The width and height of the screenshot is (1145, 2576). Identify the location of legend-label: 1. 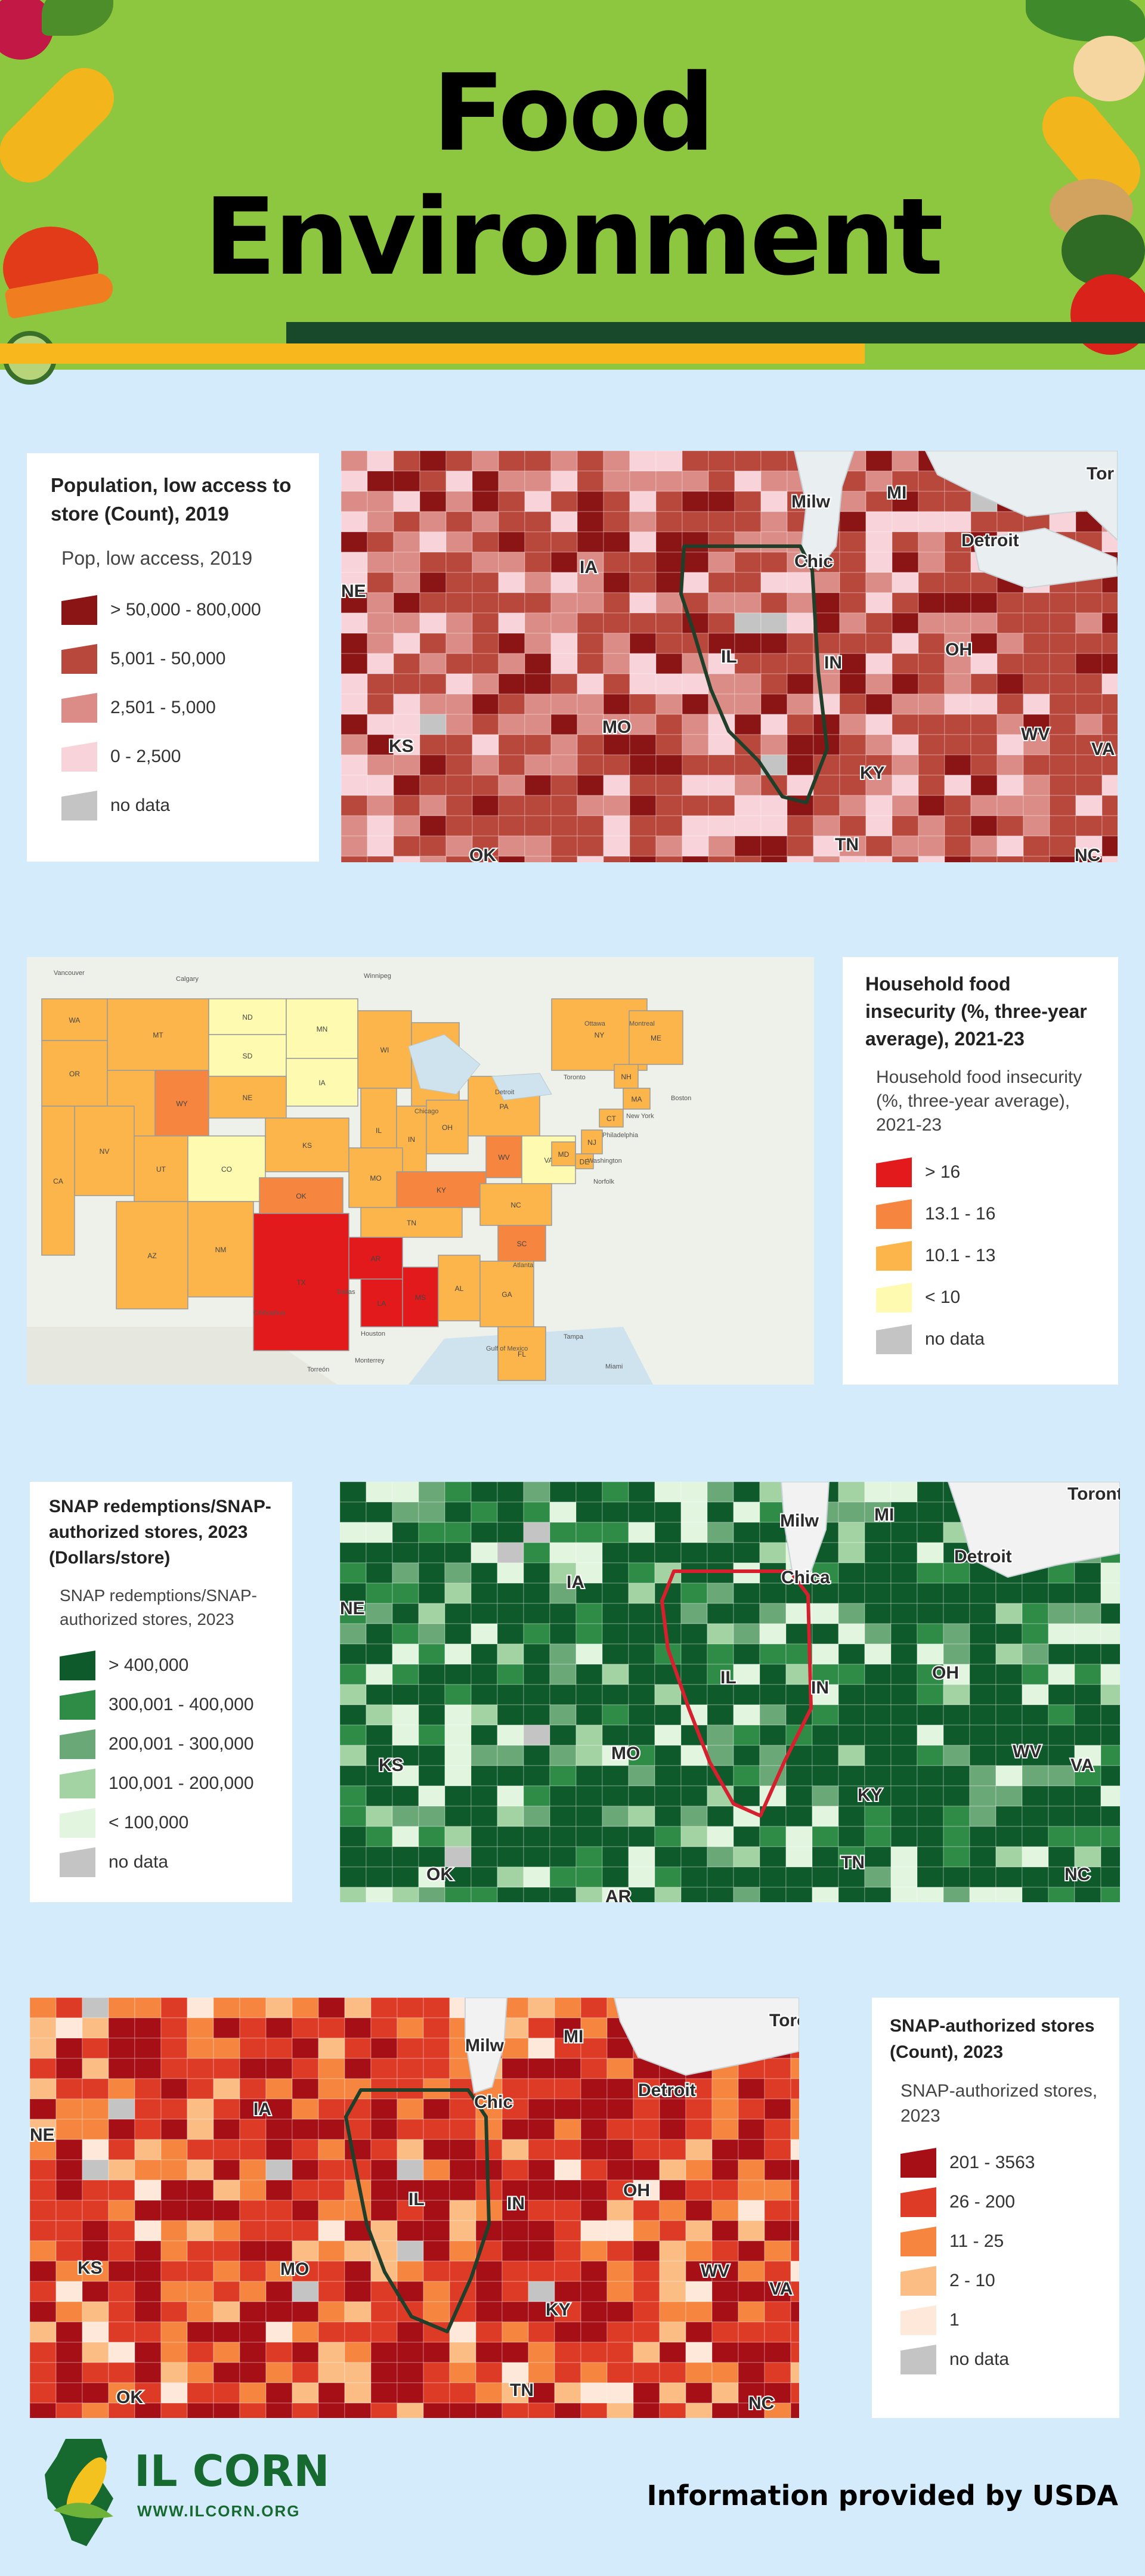
(954, 2320).